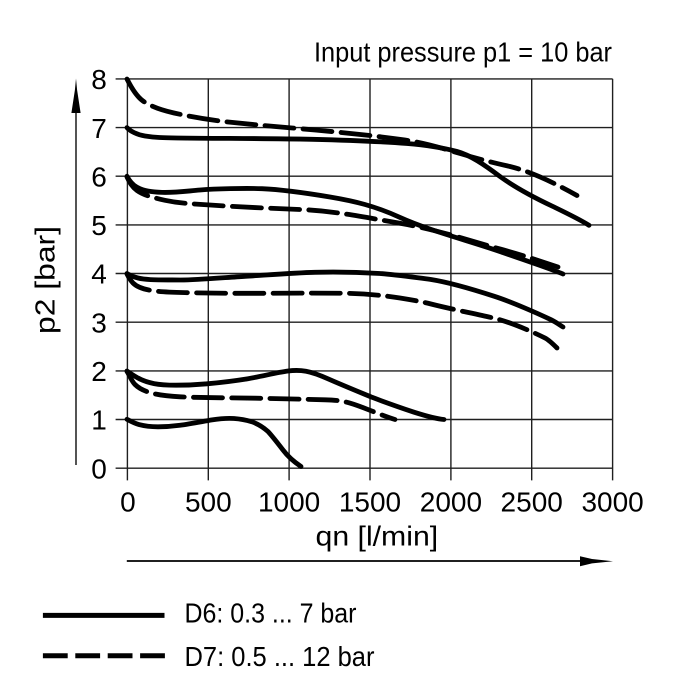  Describe the element at coordinates (451, 501) in the screenshot. I see `svg-text: 2000` at that location.